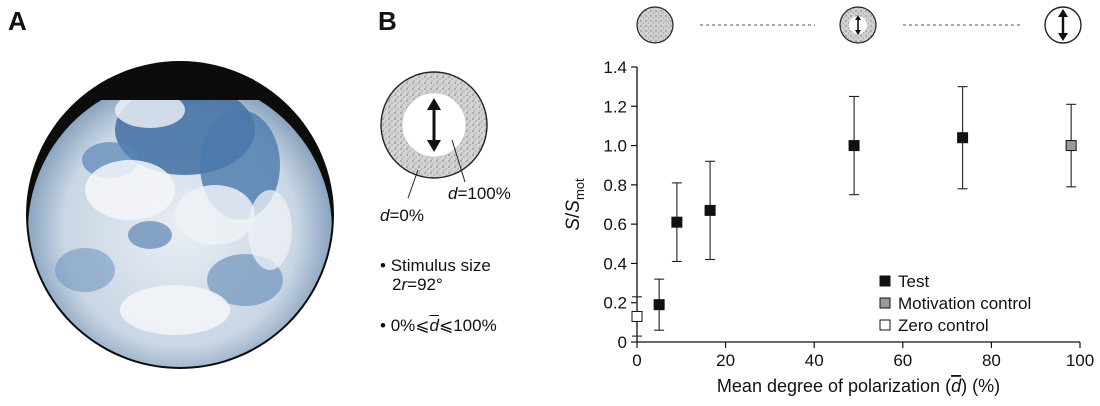 This screenshot has width=1100, height=406. I want to click on stimulus-diagram, so click(434, 135).